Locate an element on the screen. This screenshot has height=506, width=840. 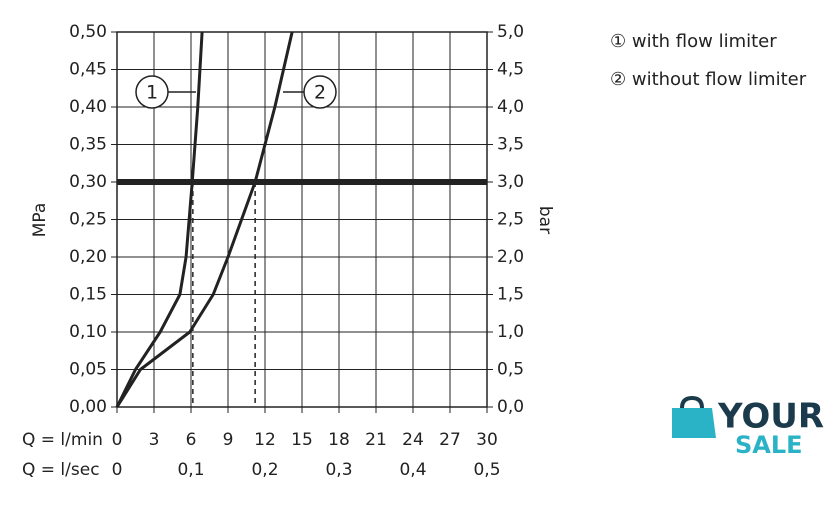
x-tick-label: 24 is located at coordinates (413, 440).